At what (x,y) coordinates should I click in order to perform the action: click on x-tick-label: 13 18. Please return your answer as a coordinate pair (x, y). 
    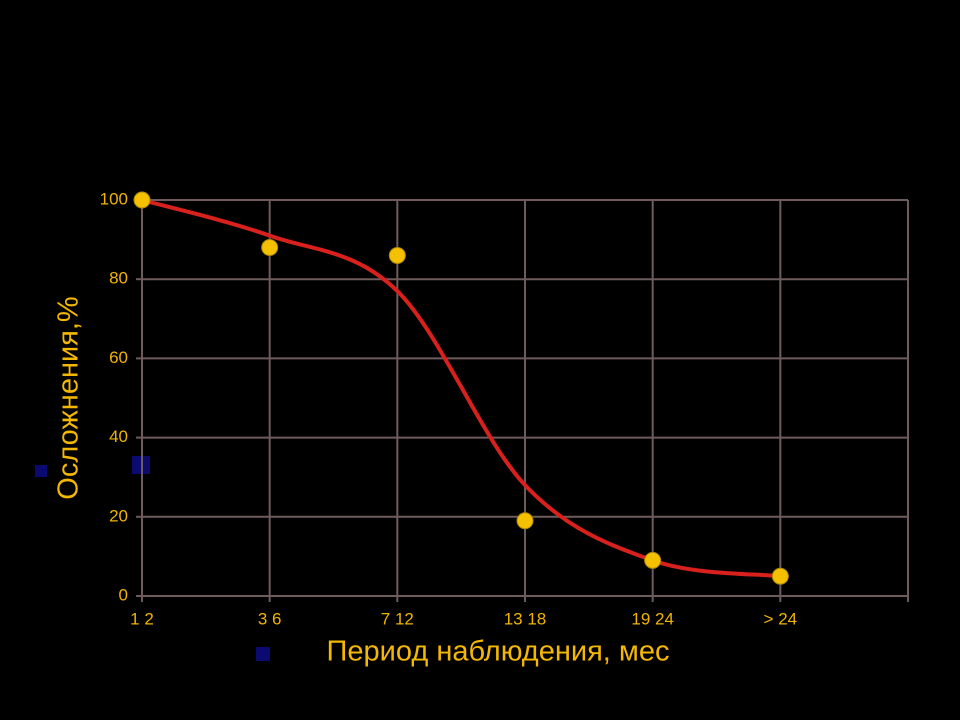
    Looking at the image, I should click on (525, 618).